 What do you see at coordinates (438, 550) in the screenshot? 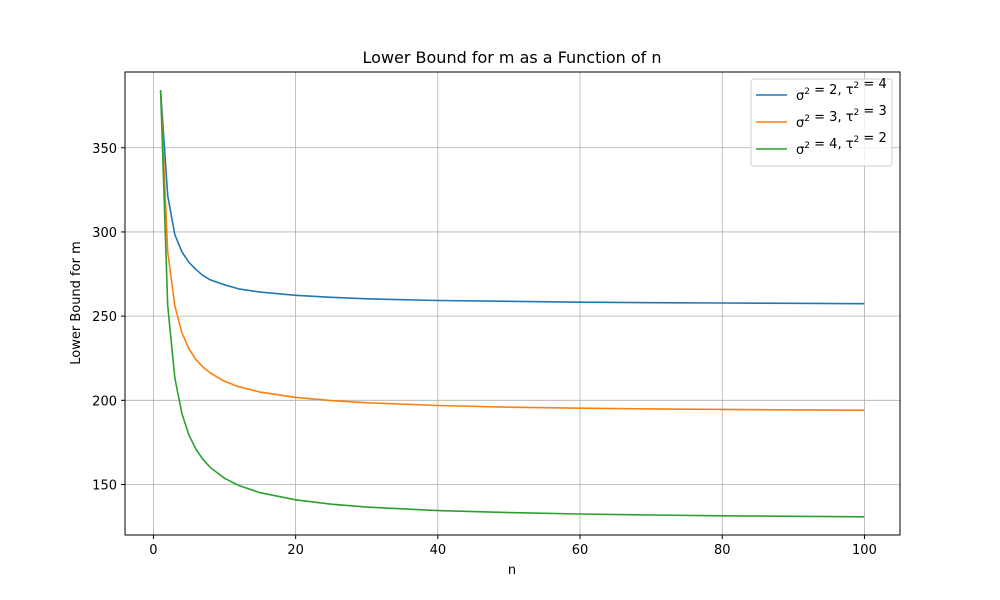
I see `x-tick-label: 40` at bounding box center [438, 550].